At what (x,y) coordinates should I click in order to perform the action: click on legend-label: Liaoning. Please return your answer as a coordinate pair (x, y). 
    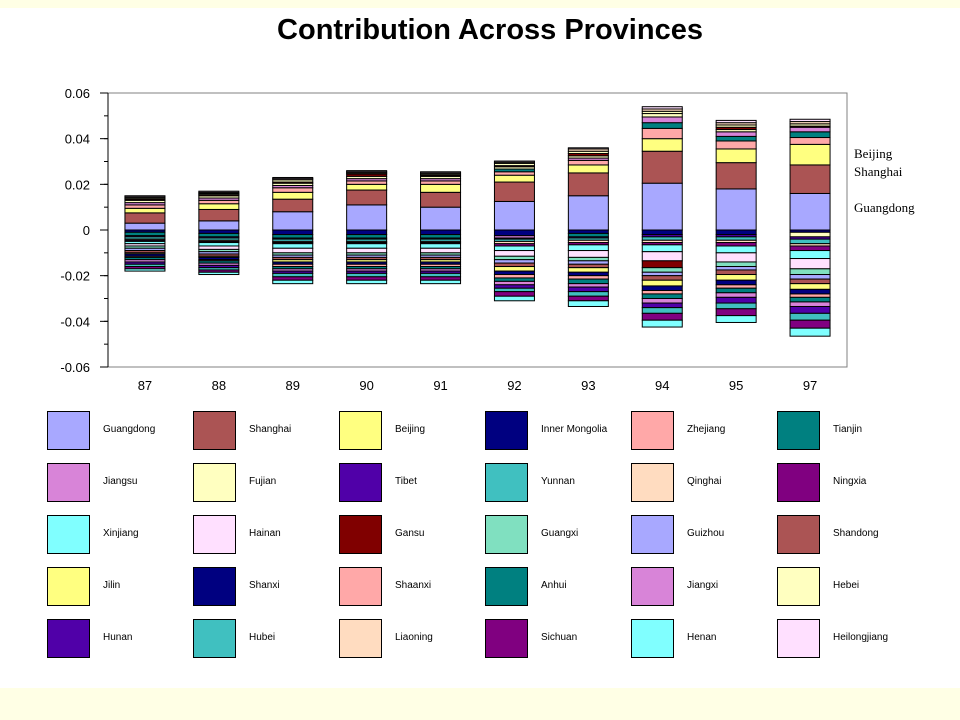
    Looking at the image, I should click on (414, 637).